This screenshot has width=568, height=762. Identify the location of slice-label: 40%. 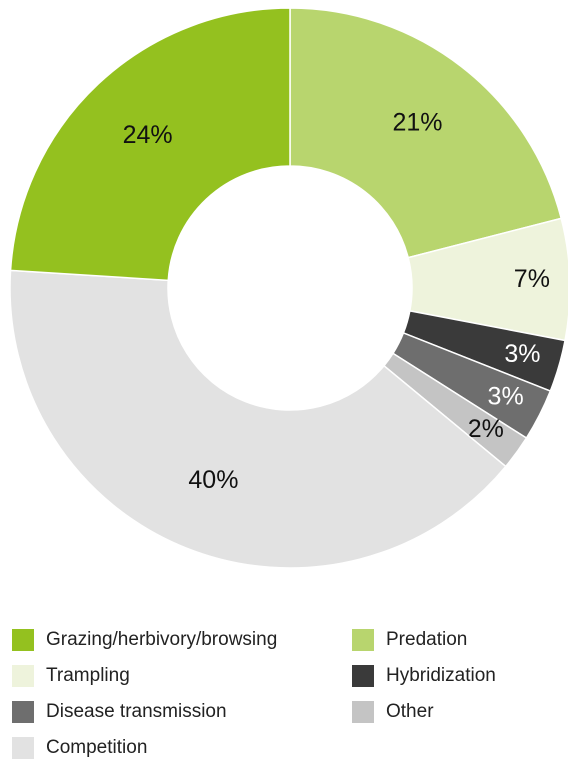
(213, 480).